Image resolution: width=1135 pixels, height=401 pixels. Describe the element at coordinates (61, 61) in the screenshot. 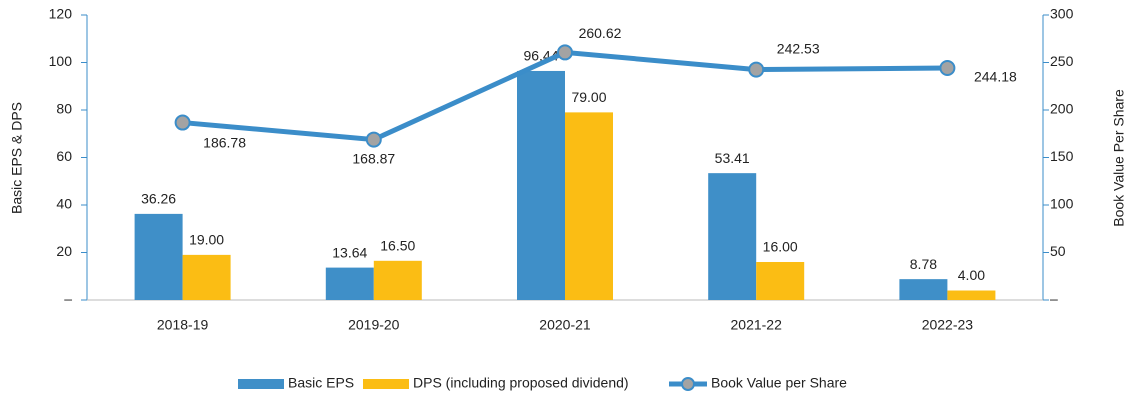

I see `y-tick-label: 100` at that location.